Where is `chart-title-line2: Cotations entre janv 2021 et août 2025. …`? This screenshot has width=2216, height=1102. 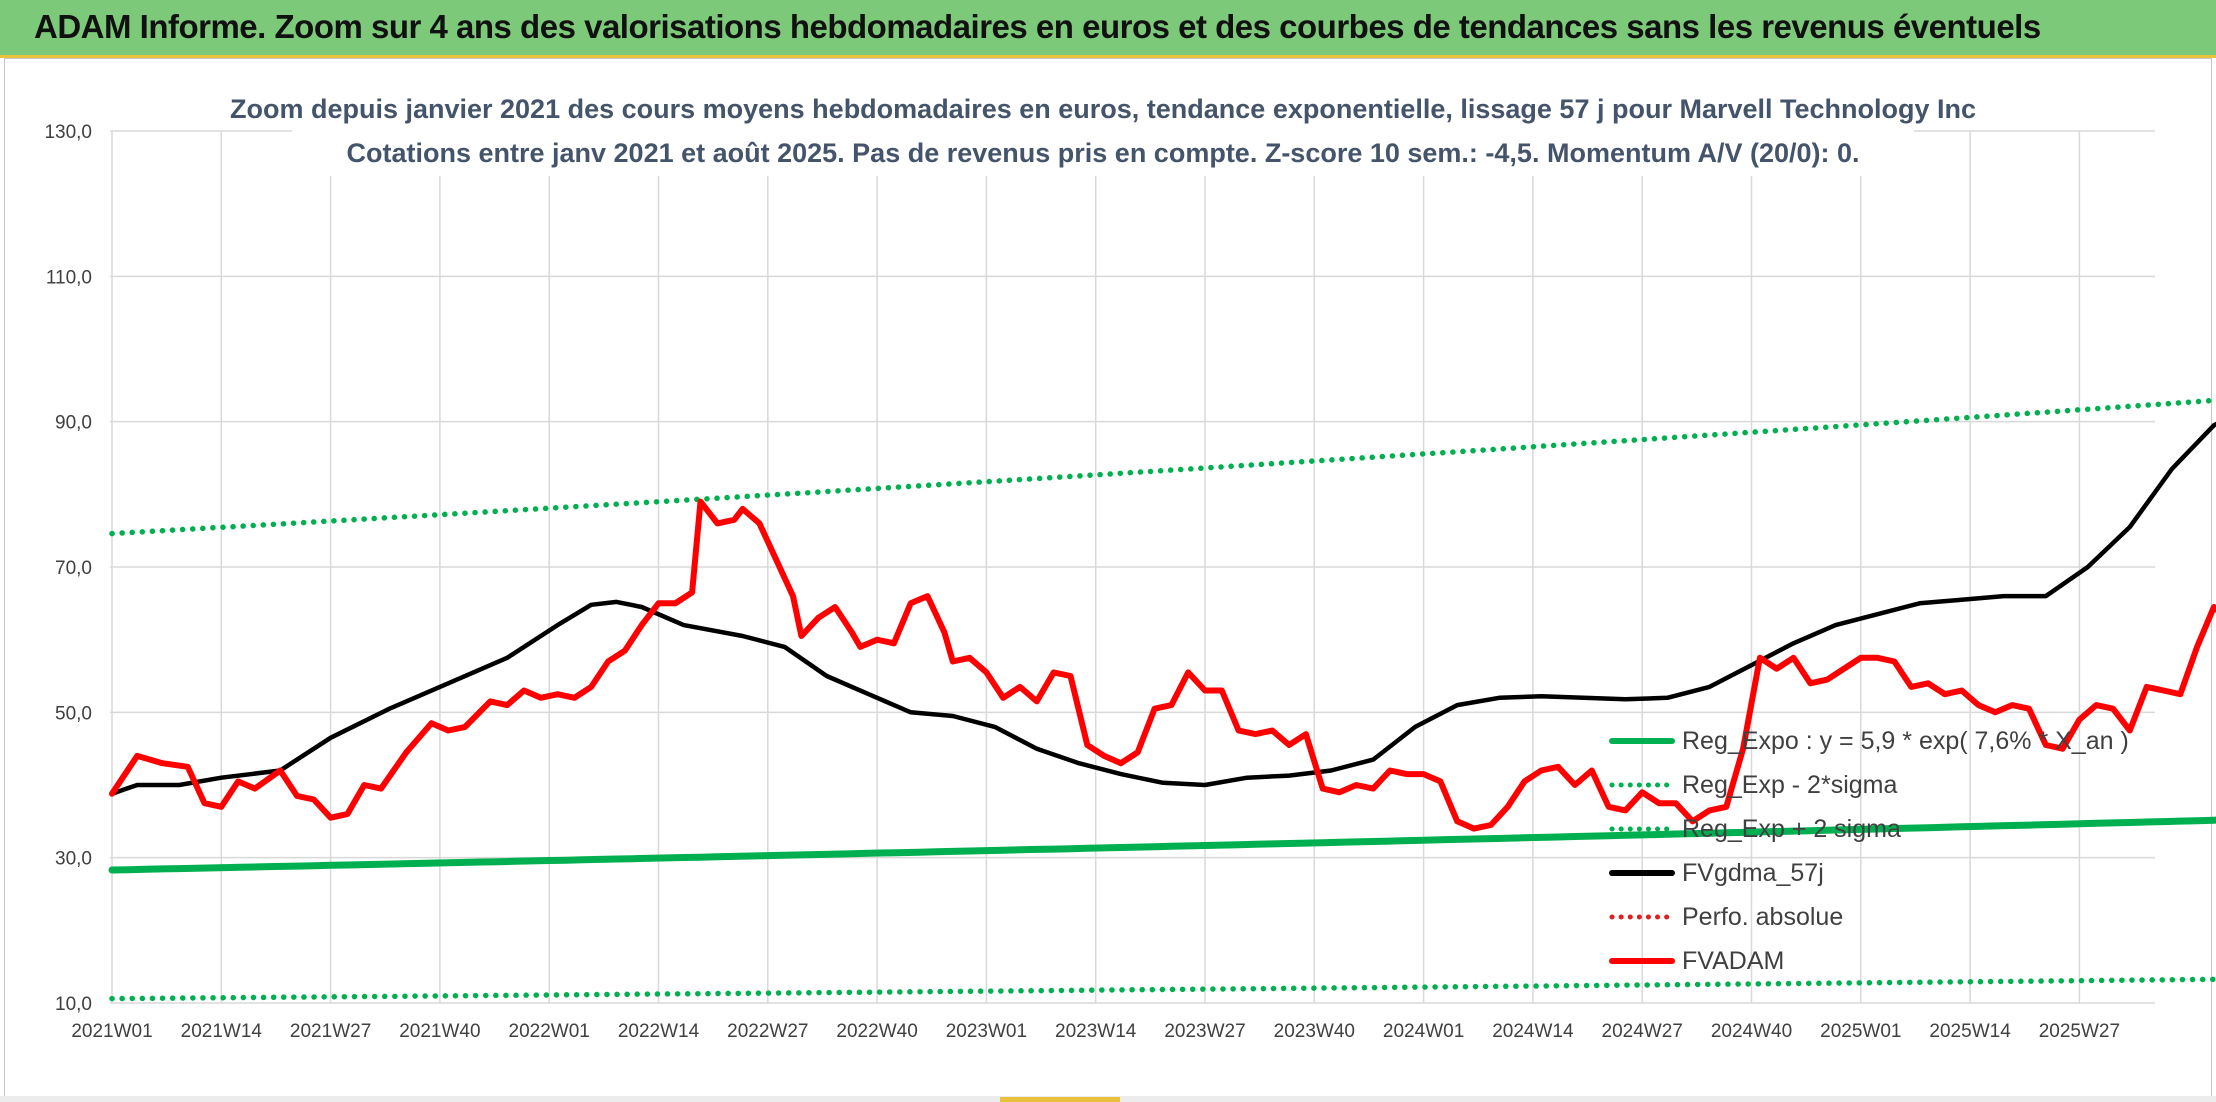 chart-title-line2: Cotations entre janv 2021 et août 2025. … is located at coordinates (1102, 153).